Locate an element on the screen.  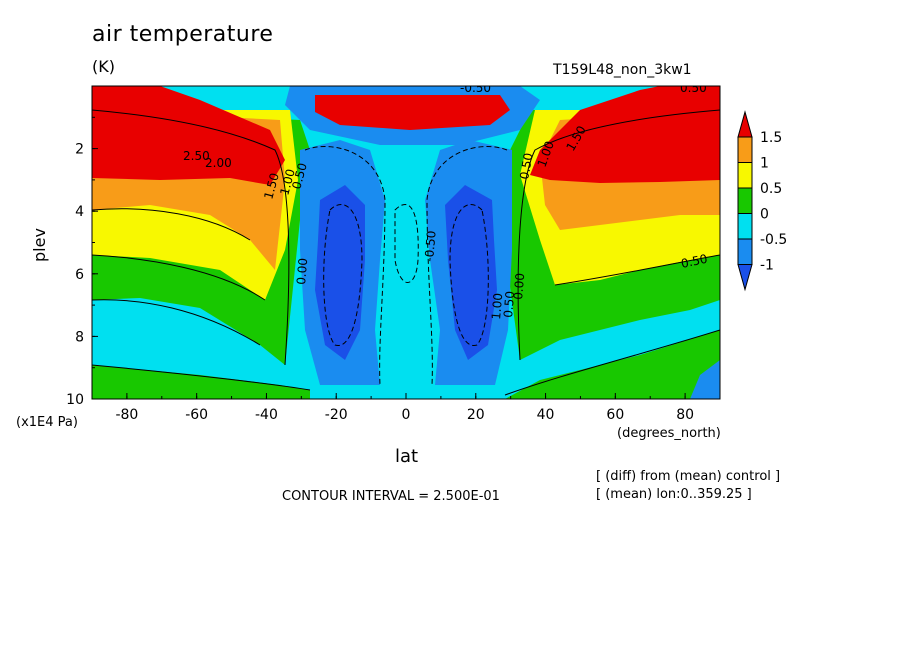
colorbar-label: 0.5 is located at coordinates (771, 189).